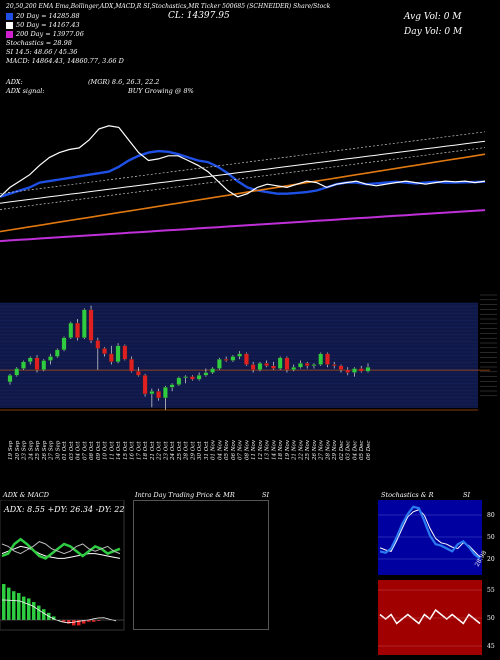  I want to click on date-label: 16 Oct, so click(133, 450).